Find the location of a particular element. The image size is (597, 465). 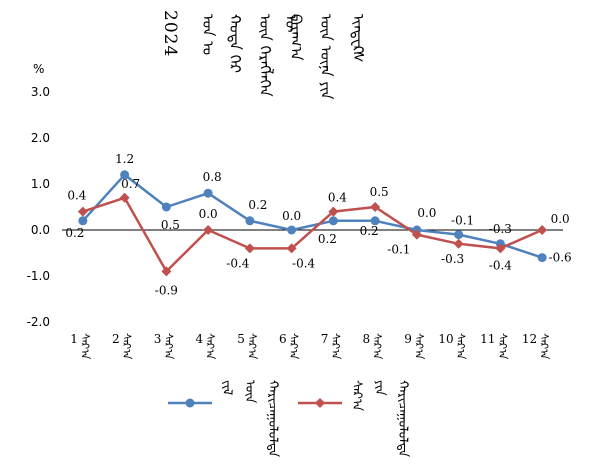

y-tick-label: 1.0 is located at coordinates (40, 184).